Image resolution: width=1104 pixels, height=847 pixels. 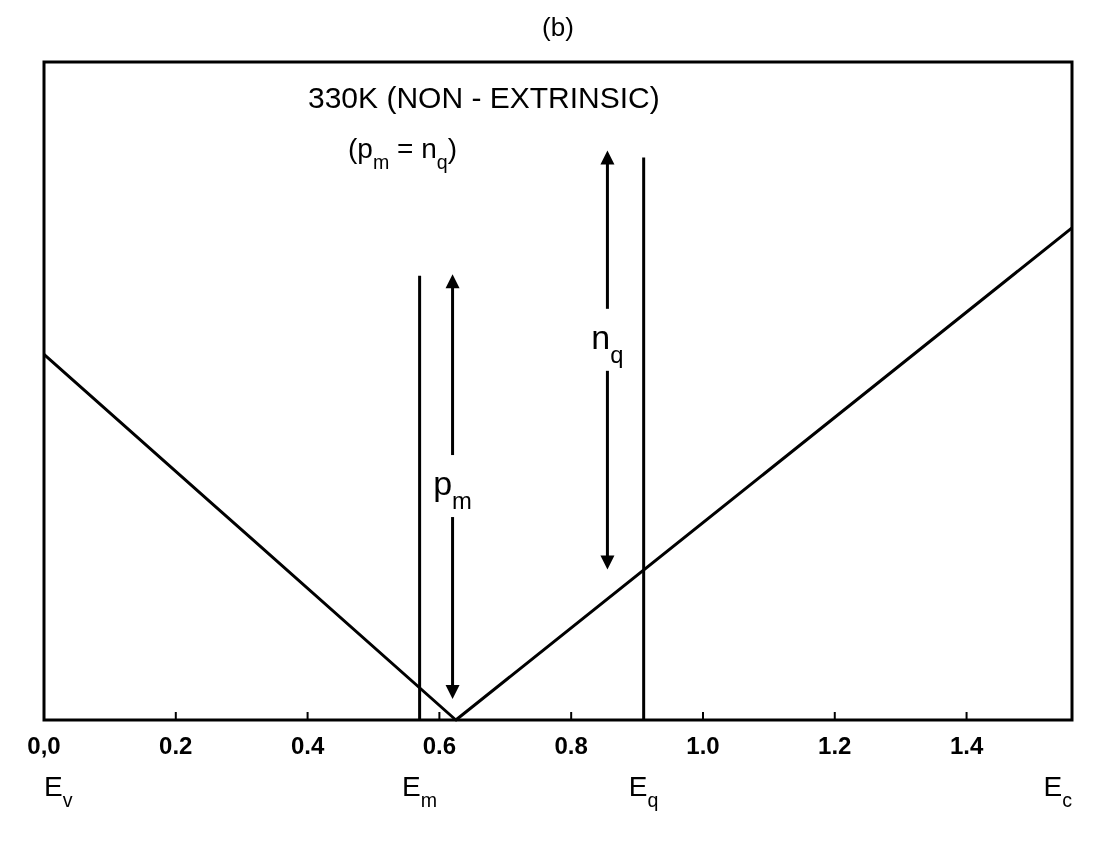 What do you see at coordinates (1058, 791) in the screenshot?
I see `text: E$_{c}$` at bounding box center [1058, 791].